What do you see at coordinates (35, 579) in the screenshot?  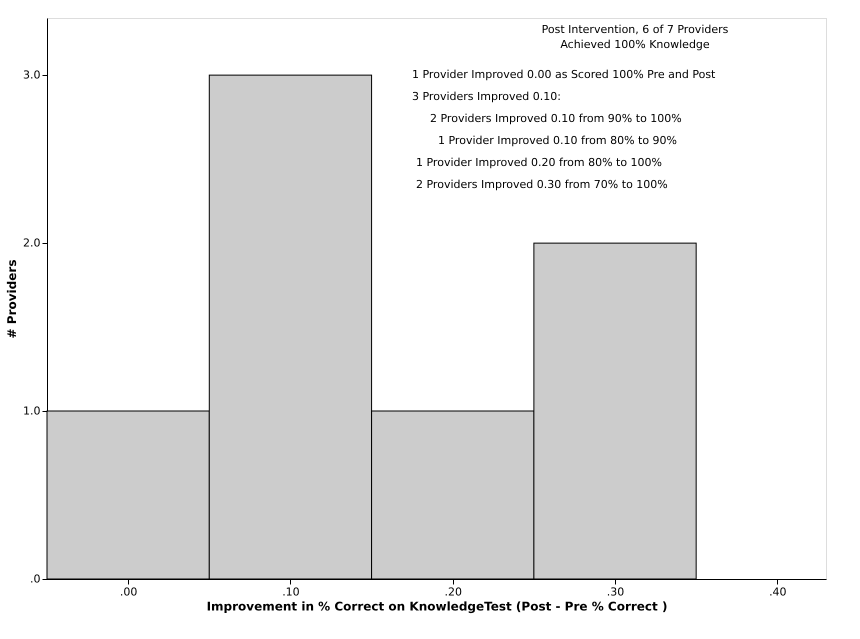 I see `y-tick-label: .0` at bounding box center [35, 579].